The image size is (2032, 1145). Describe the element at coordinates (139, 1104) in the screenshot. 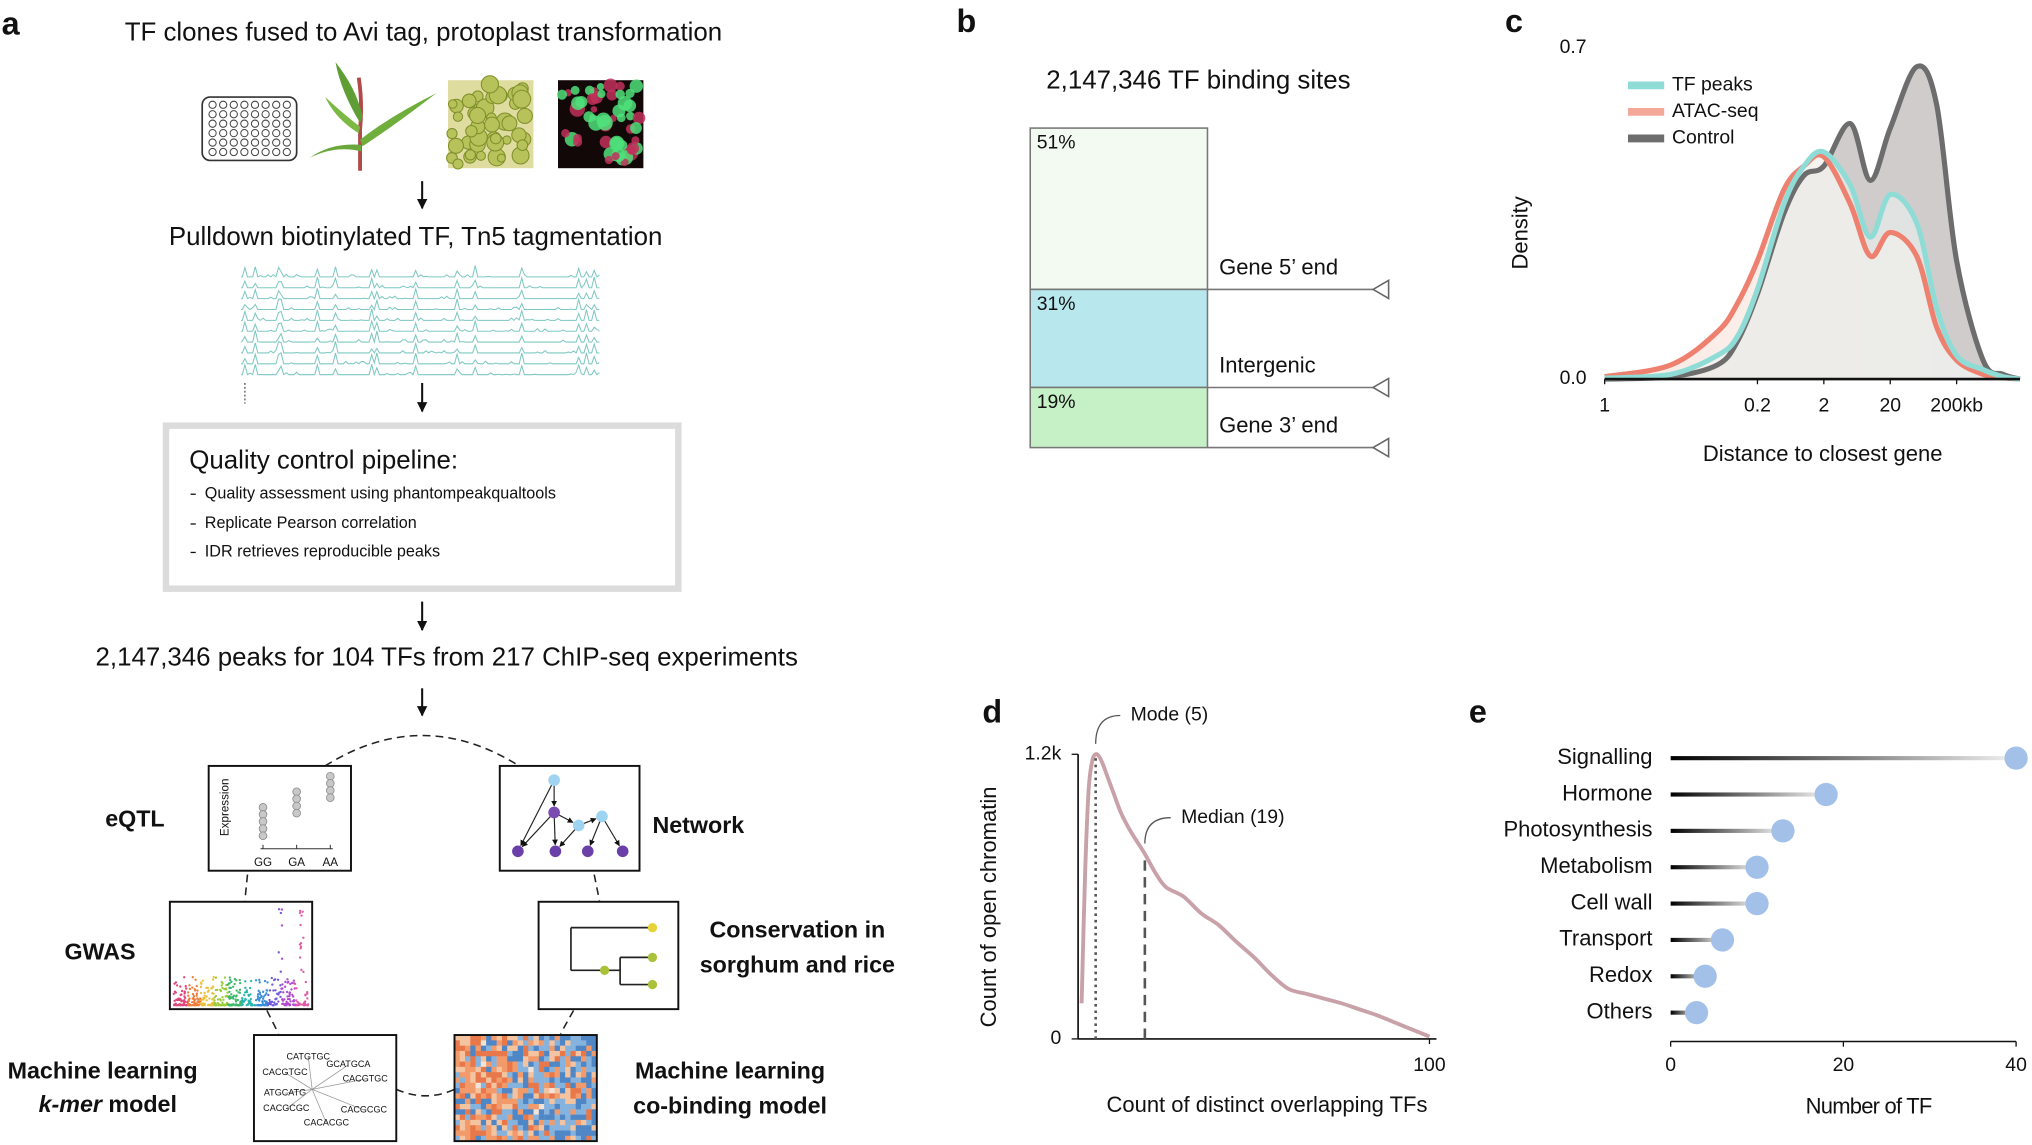

I see `app-label-rest: model` at that location.